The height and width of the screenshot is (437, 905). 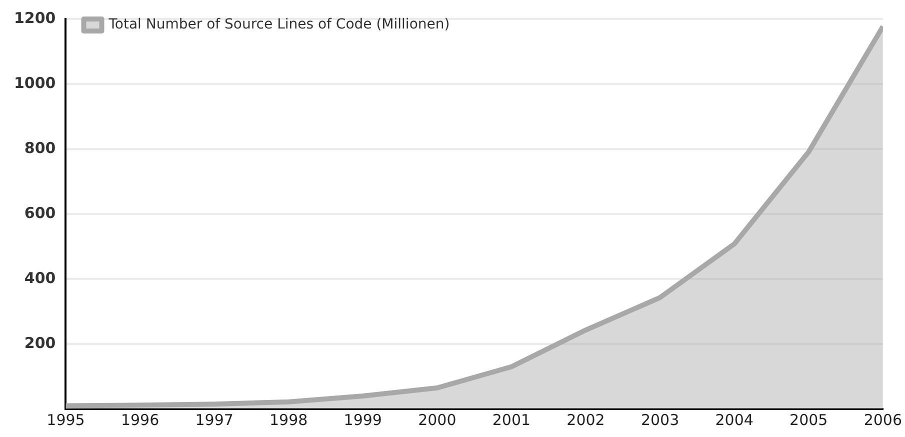 What do you see at coordinates (65, 419) in the screenshot?
I see `x-tick-label: 1995` at bounding box center [65, 419].